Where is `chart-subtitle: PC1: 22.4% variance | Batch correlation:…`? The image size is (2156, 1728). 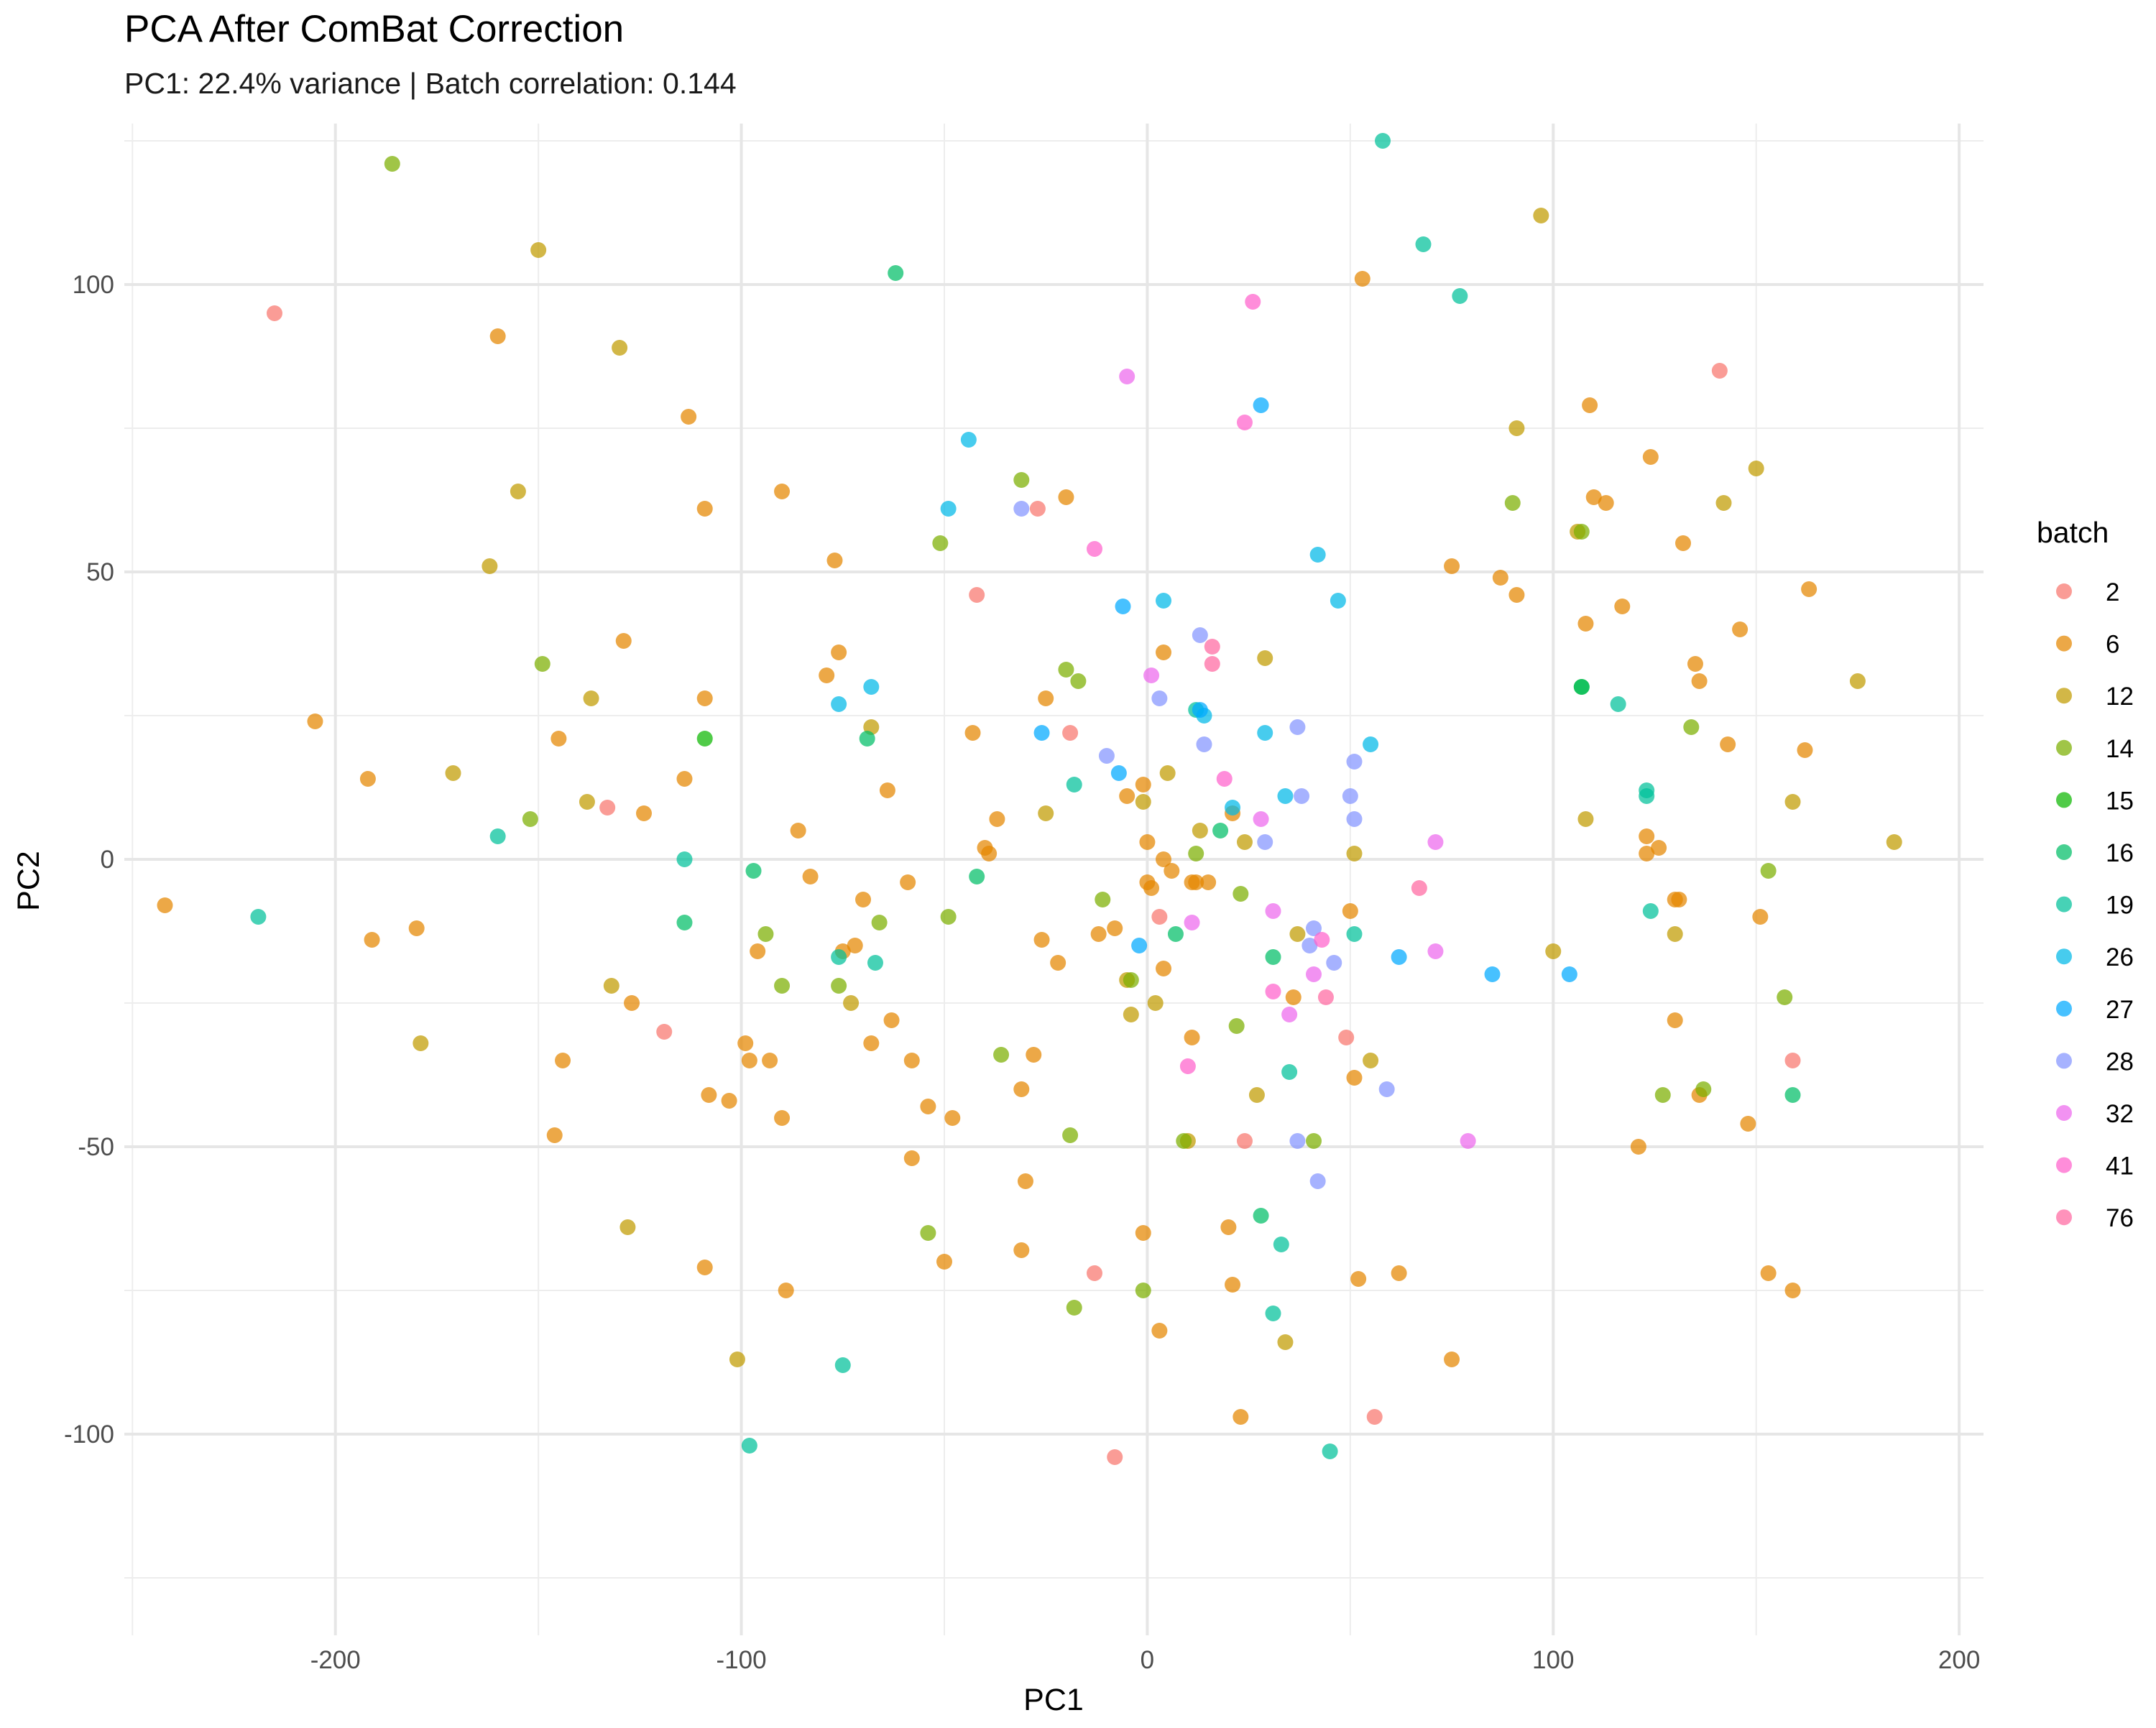 chart-subtitle: PC1: 22.4% variance | Batch correlation:… is located at coordinates (430, 83).